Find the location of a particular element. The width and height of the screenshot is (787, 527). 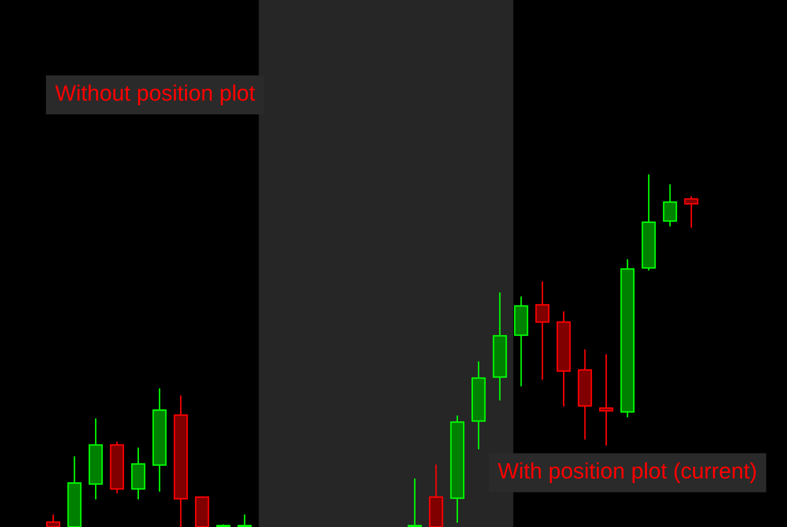

text: Without position plot is located at coordinates (155, 95).